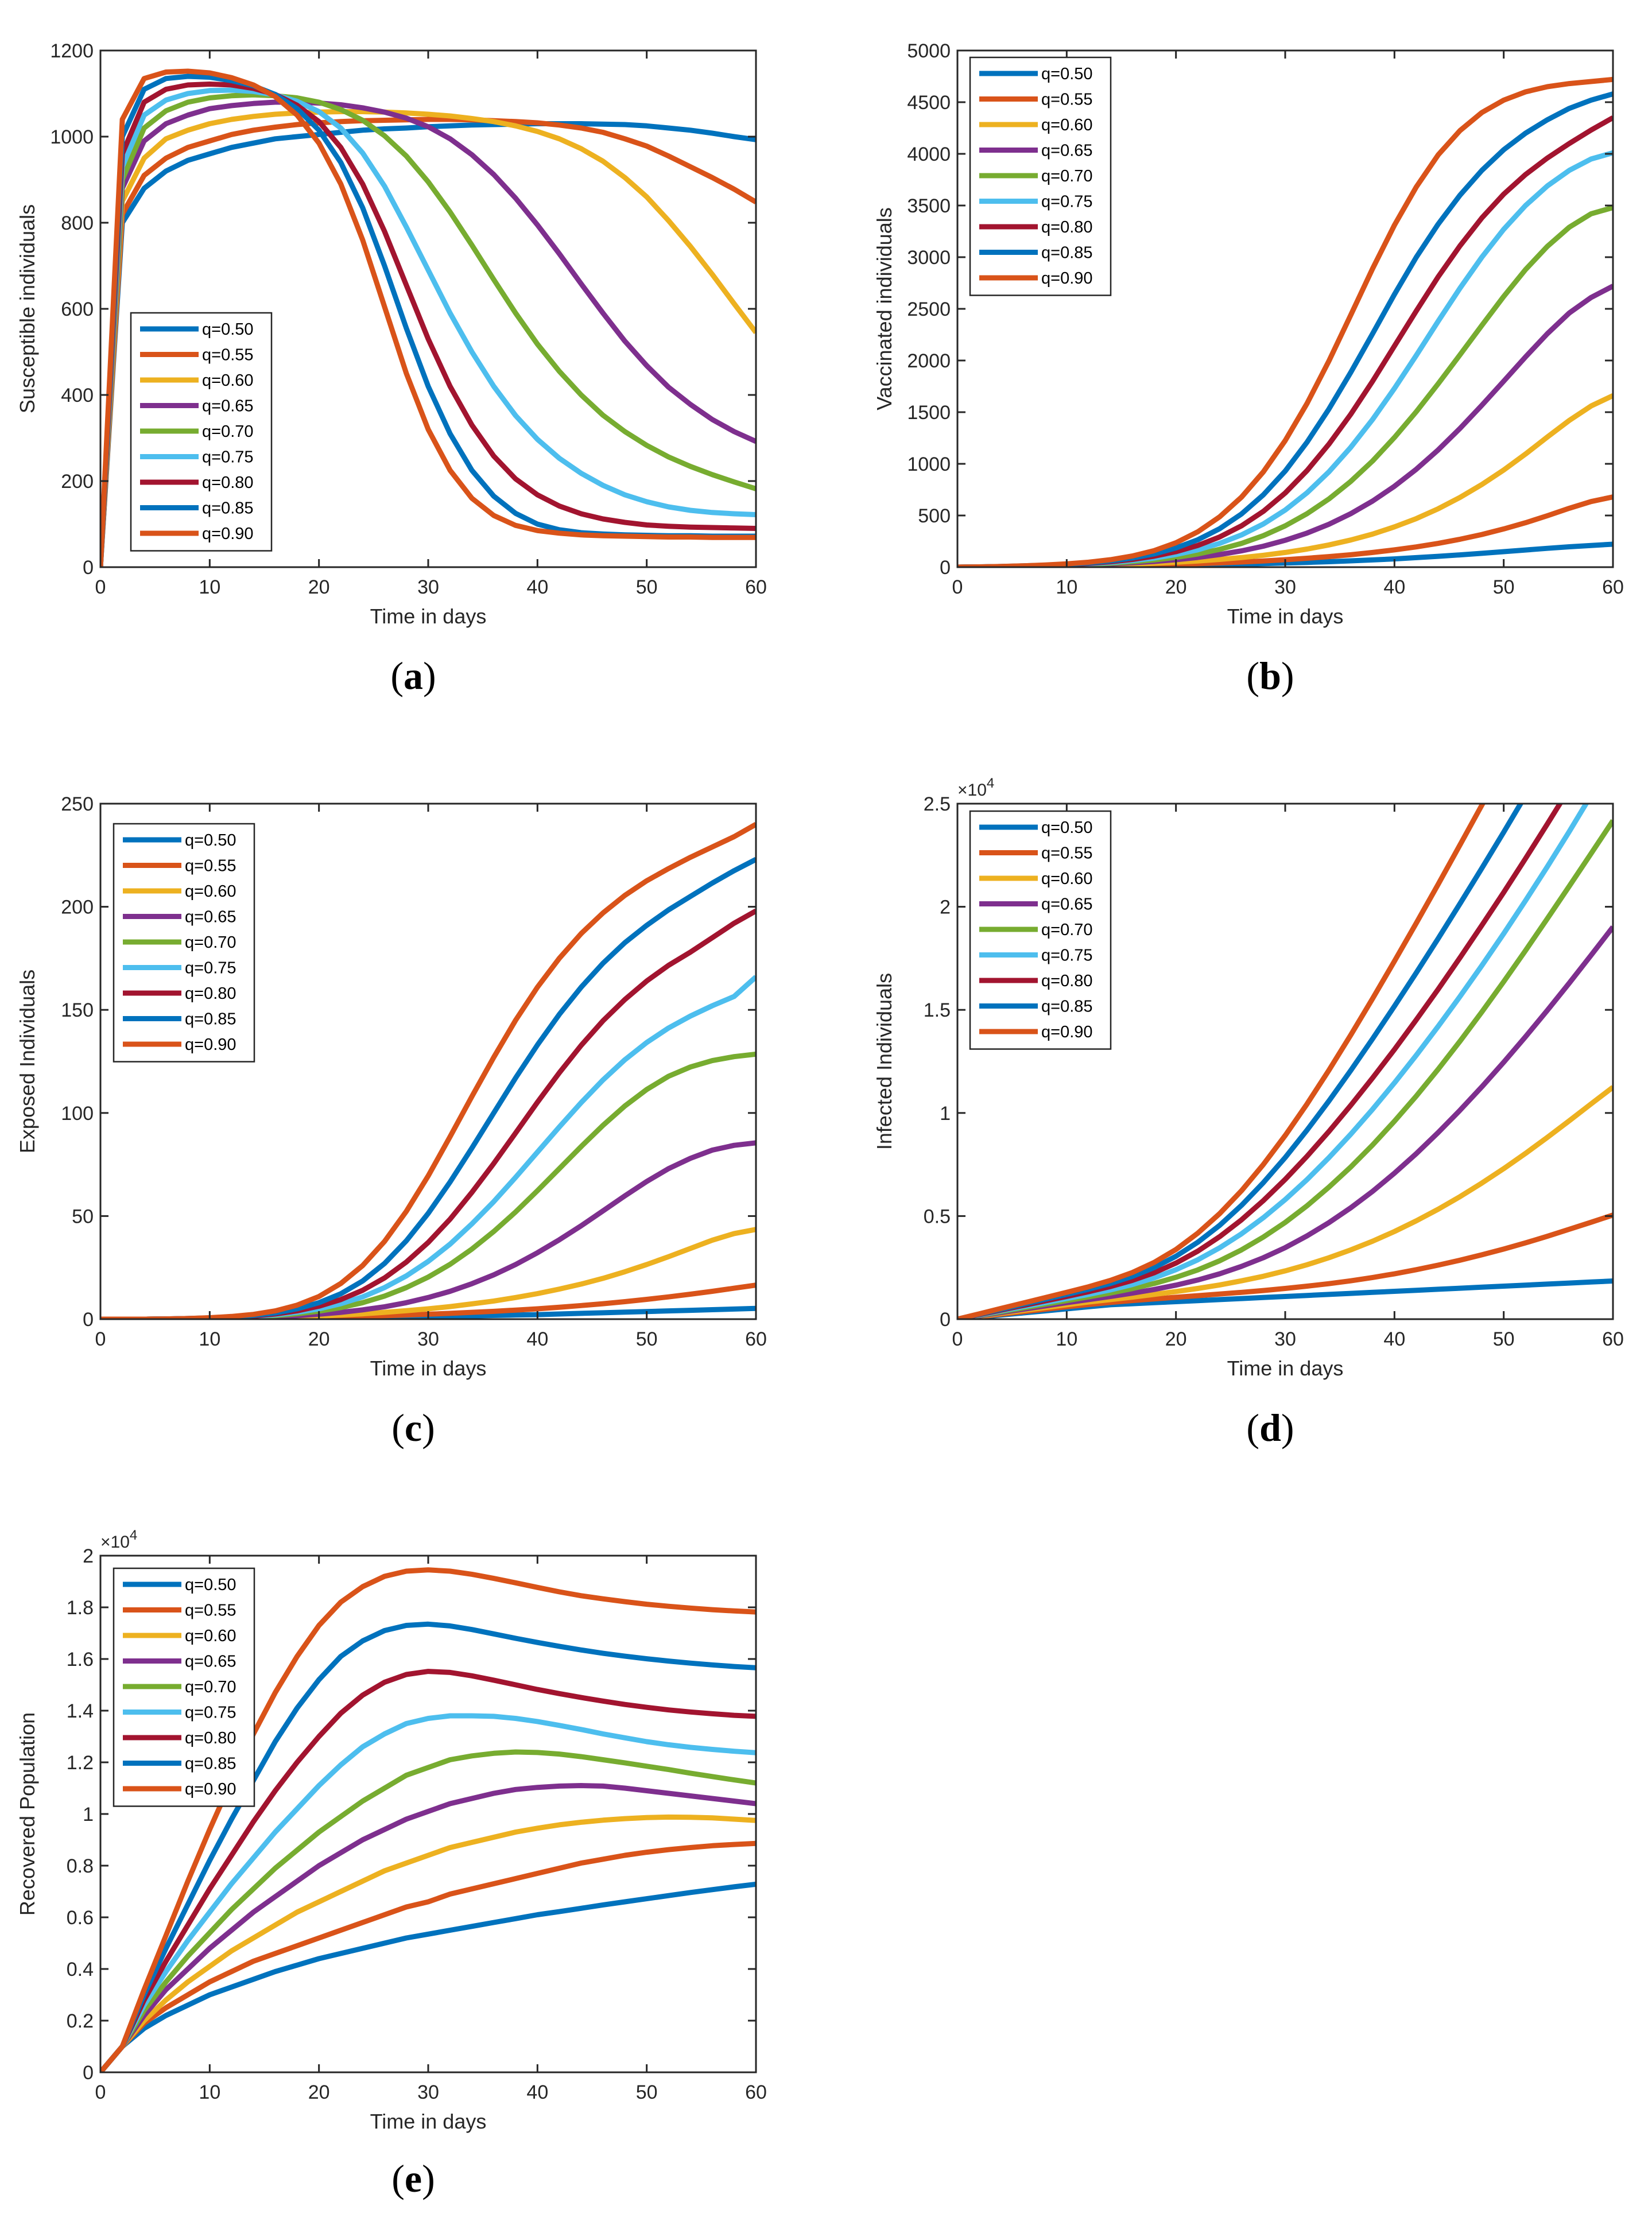  I want to click on y-tick-label: 1, so click(945, 1114).